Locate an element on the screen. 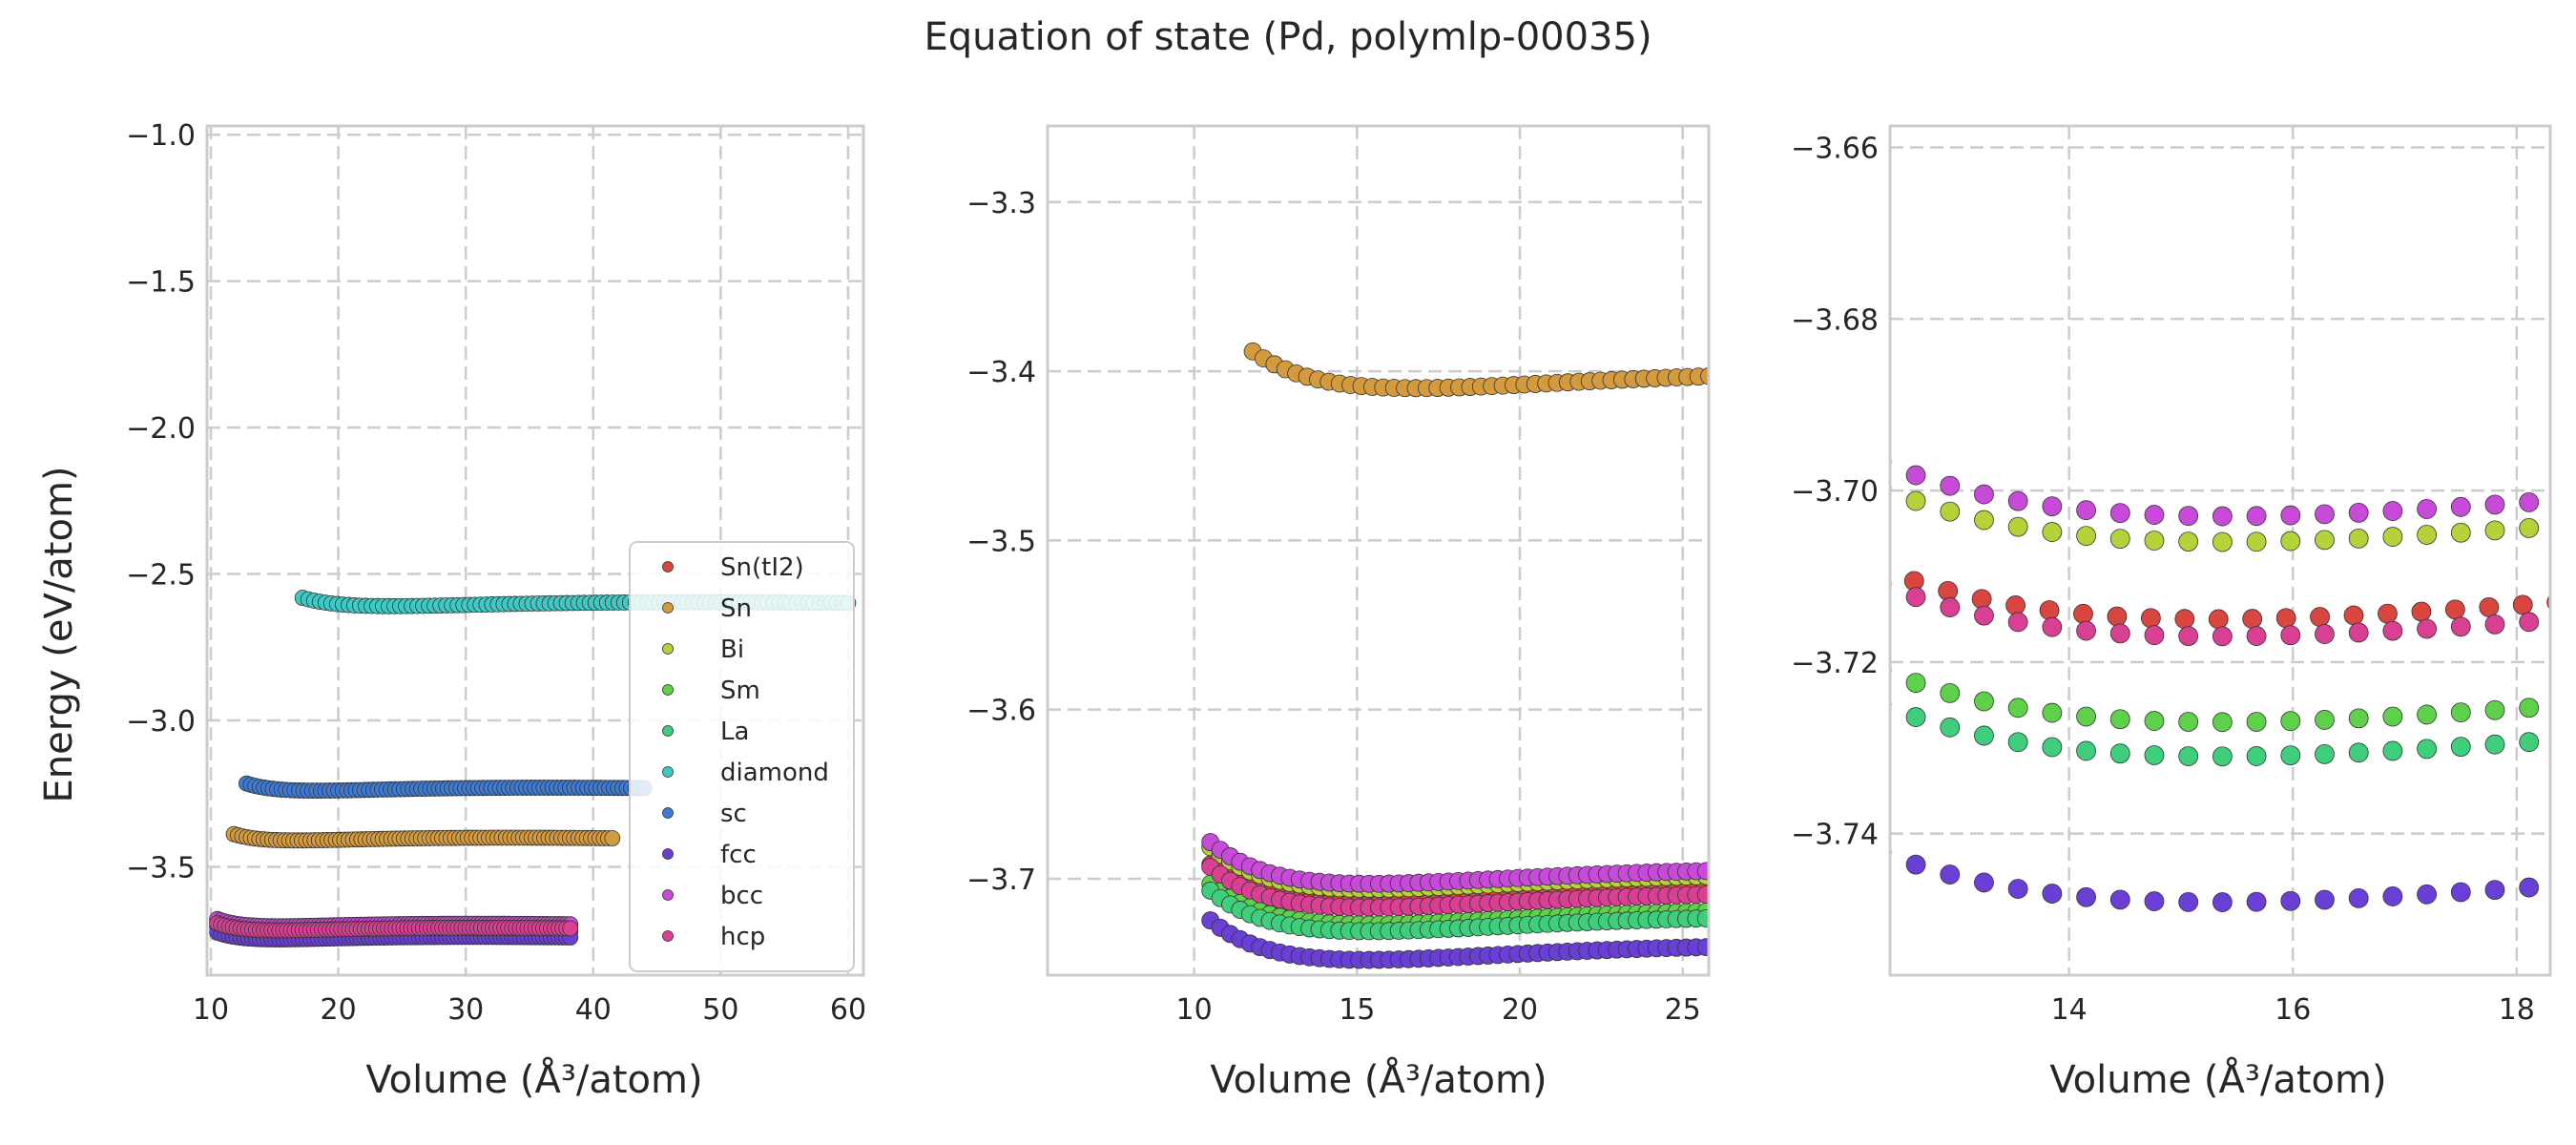 Image resolution: width=2576 pixels, height=1145 pixels. x-tick-label: 15 is located at coordinates (1357, 1010).